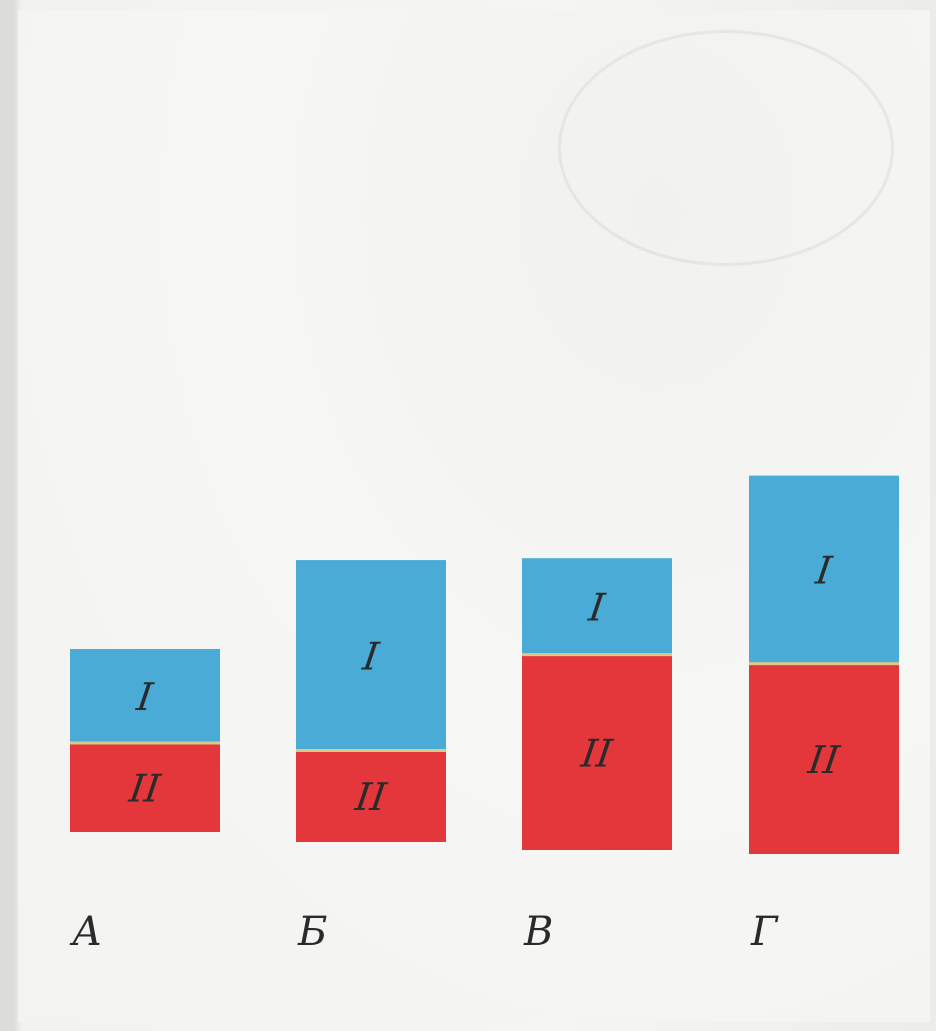  I want to click on segment-label-i-4: I, so click(823, 572).